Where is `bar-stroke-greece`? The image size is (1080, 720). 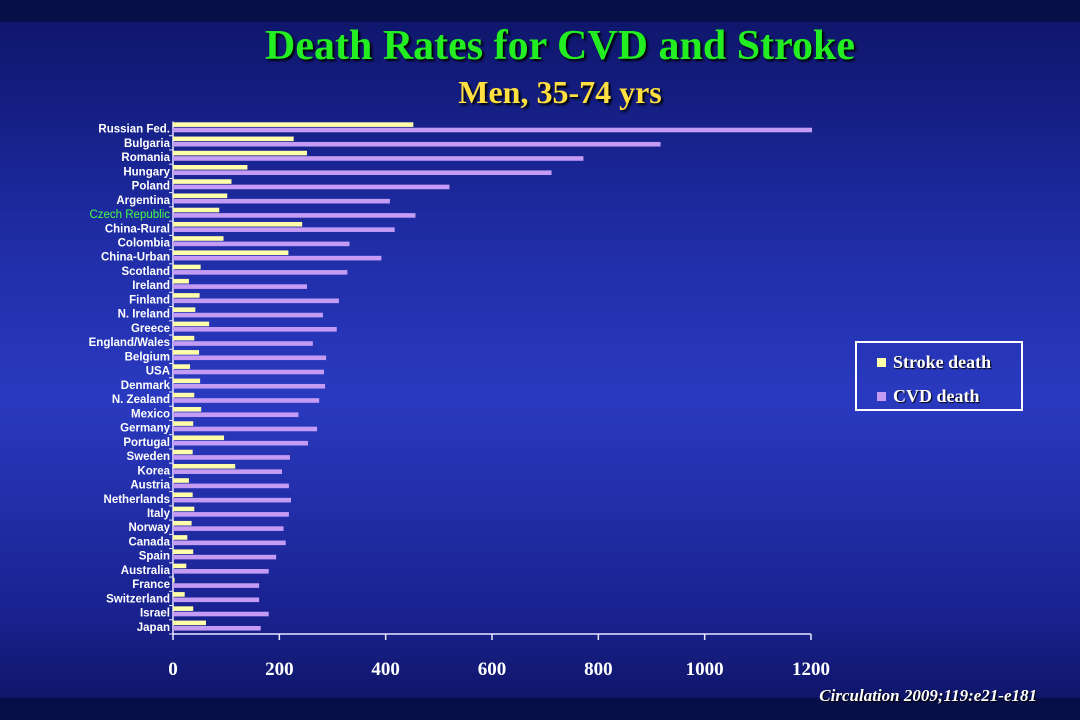
bar-stroke-greece is located at coordinates (191, 324).